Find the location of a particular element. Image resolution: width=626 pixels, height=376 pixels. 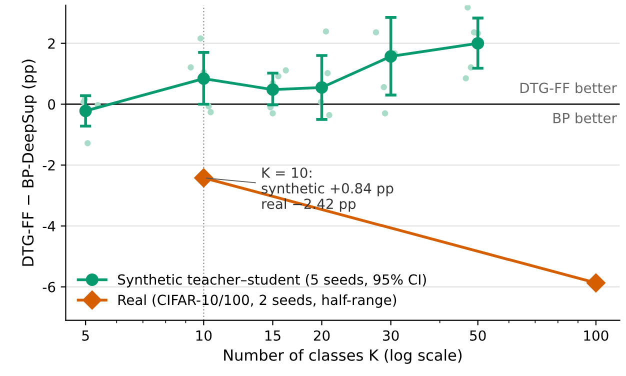

annotation: DTG-FF better is located at coordinates (568, 88).